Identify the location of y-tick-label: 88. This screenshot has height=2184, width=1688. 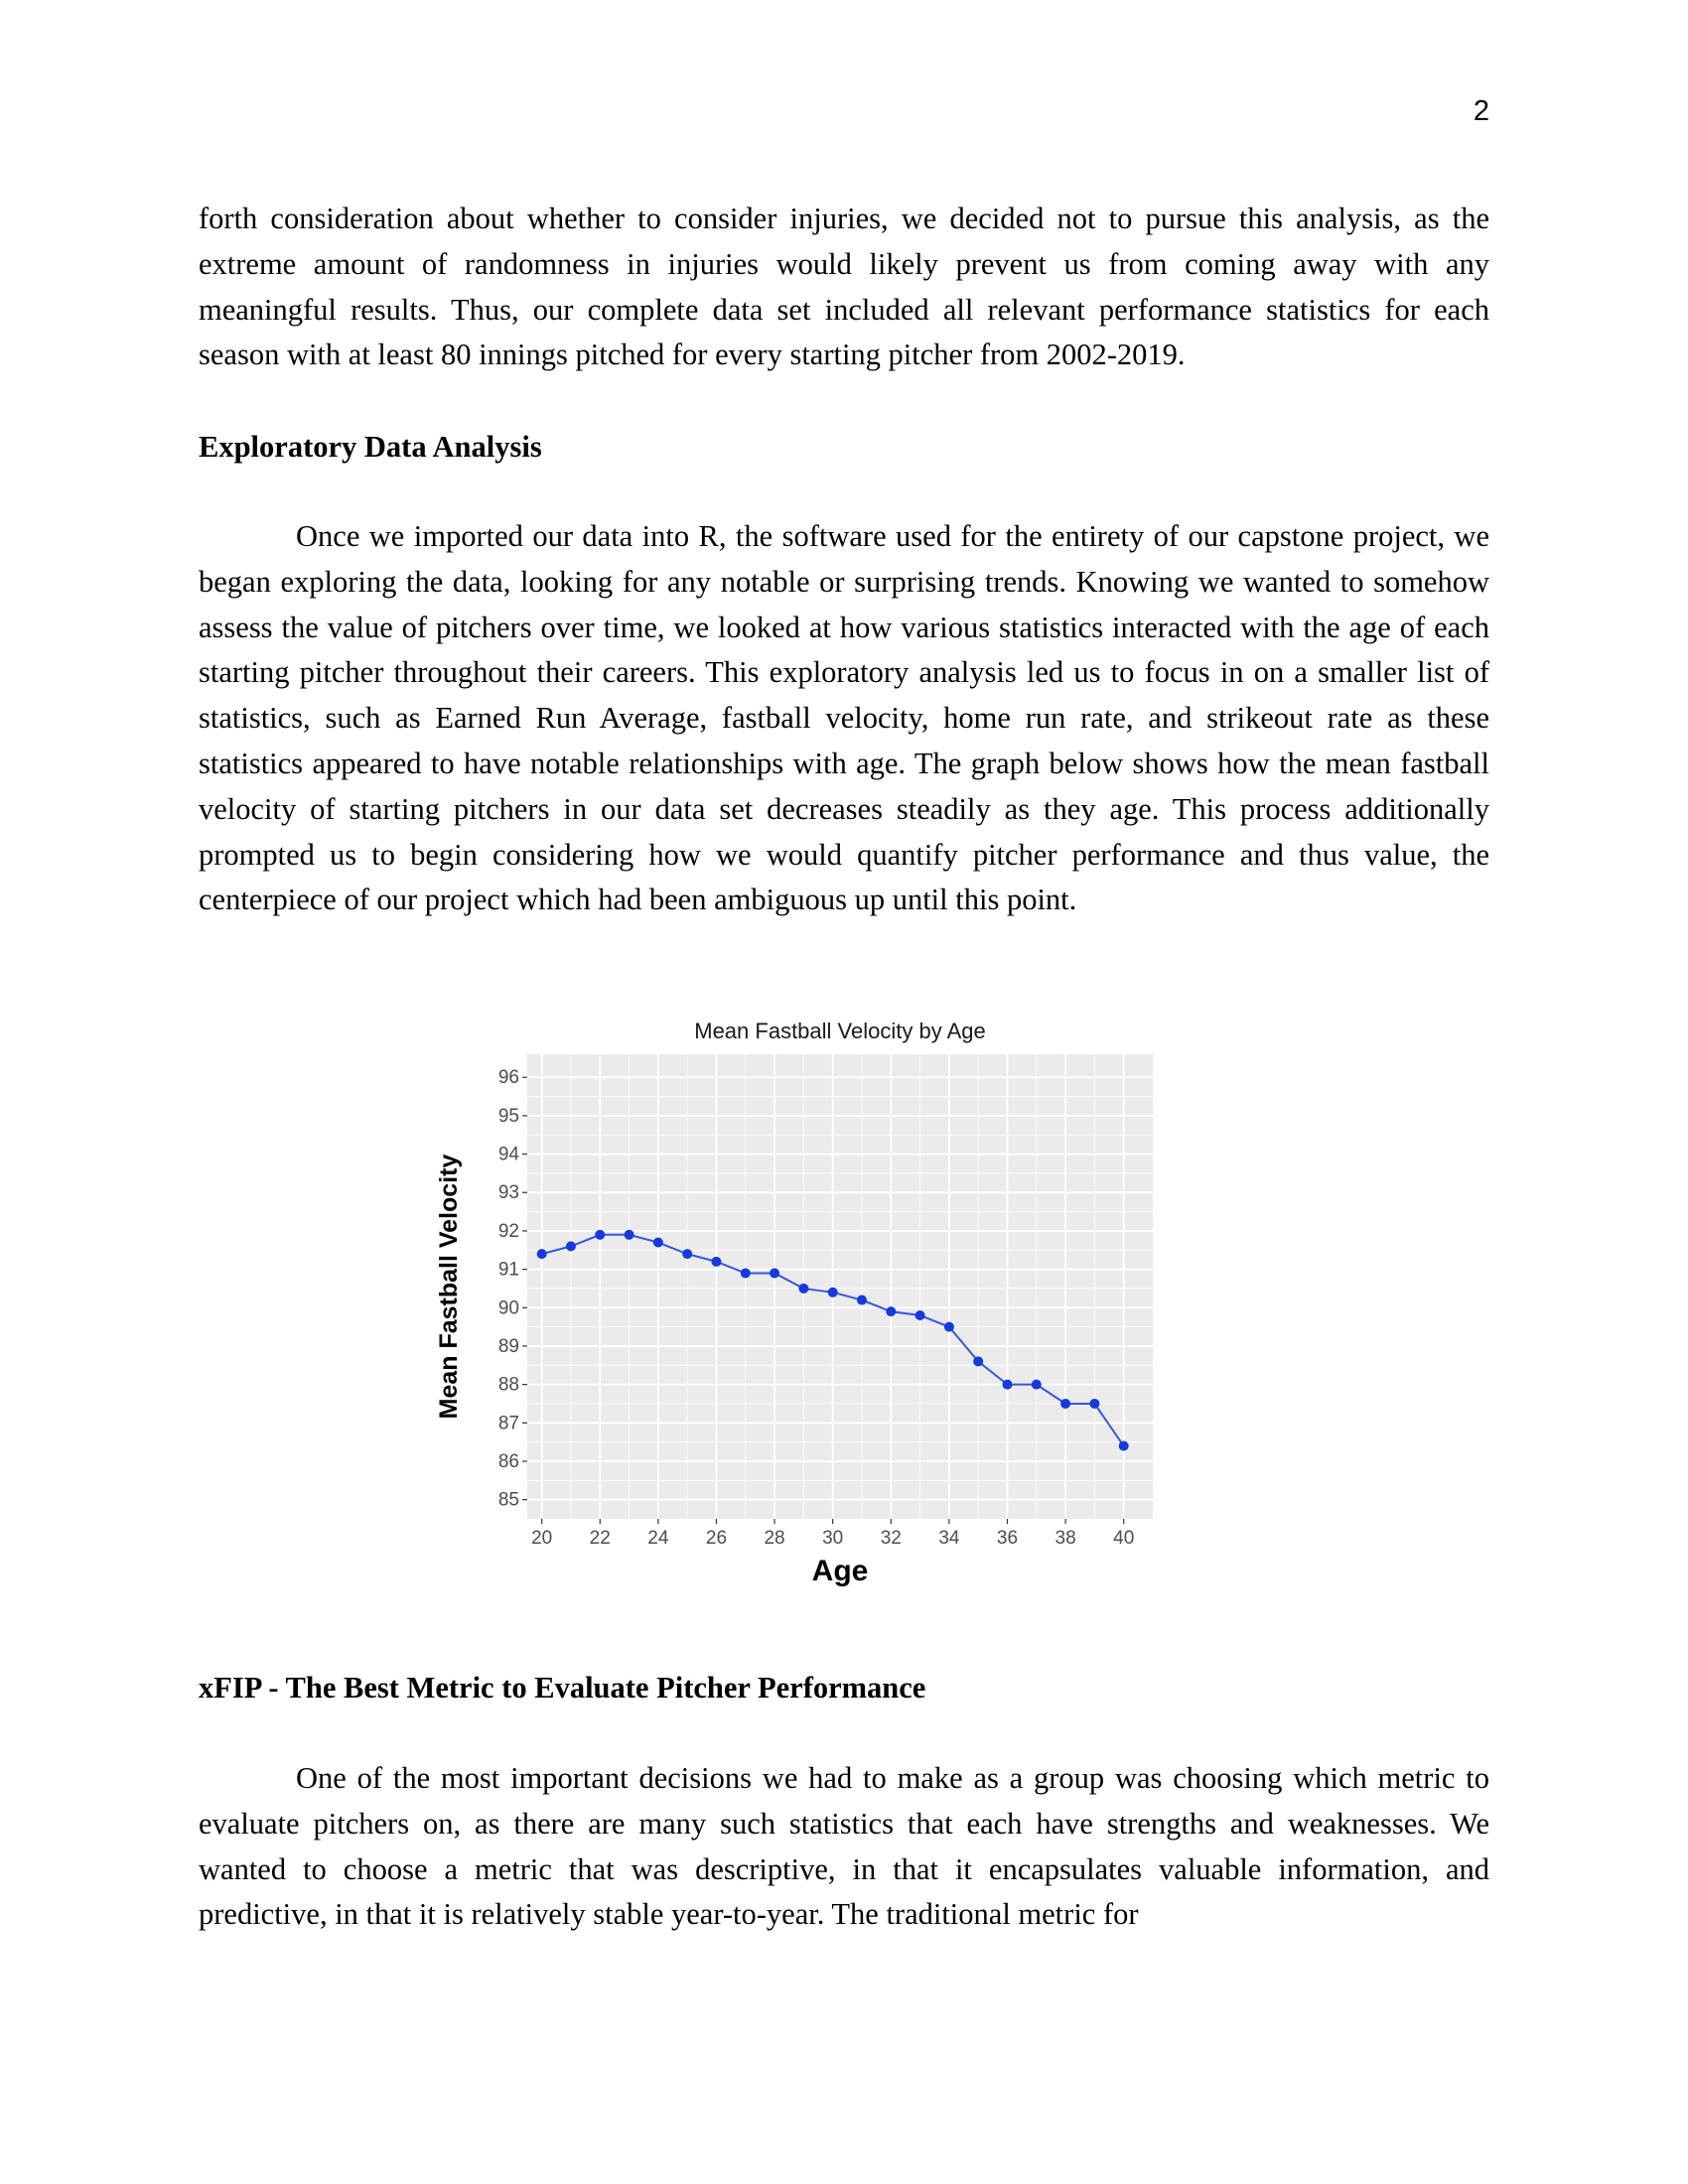
(508, 1385).